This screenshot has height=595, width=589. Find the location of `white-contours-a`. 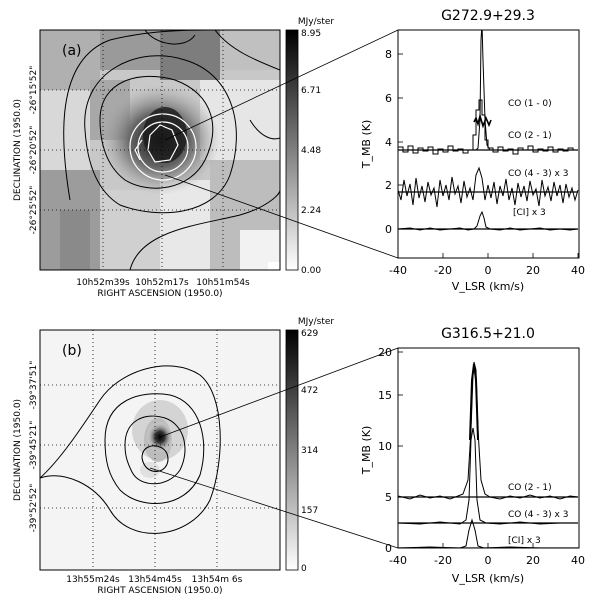

white-contours-a is located at coordinates (163, 147).